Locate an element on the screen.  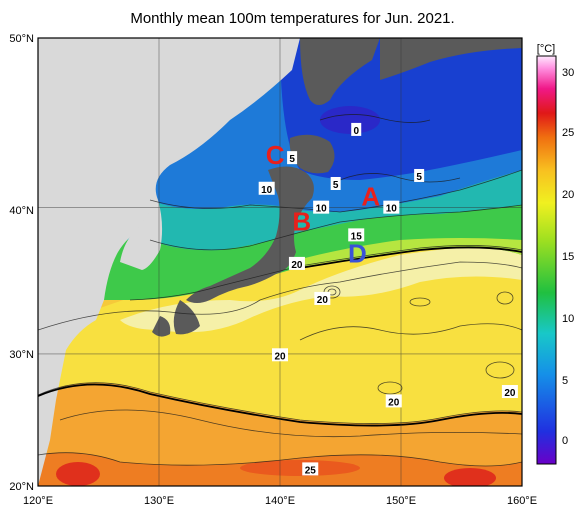
contour-label: 25 is located at coordinates (310, 469).